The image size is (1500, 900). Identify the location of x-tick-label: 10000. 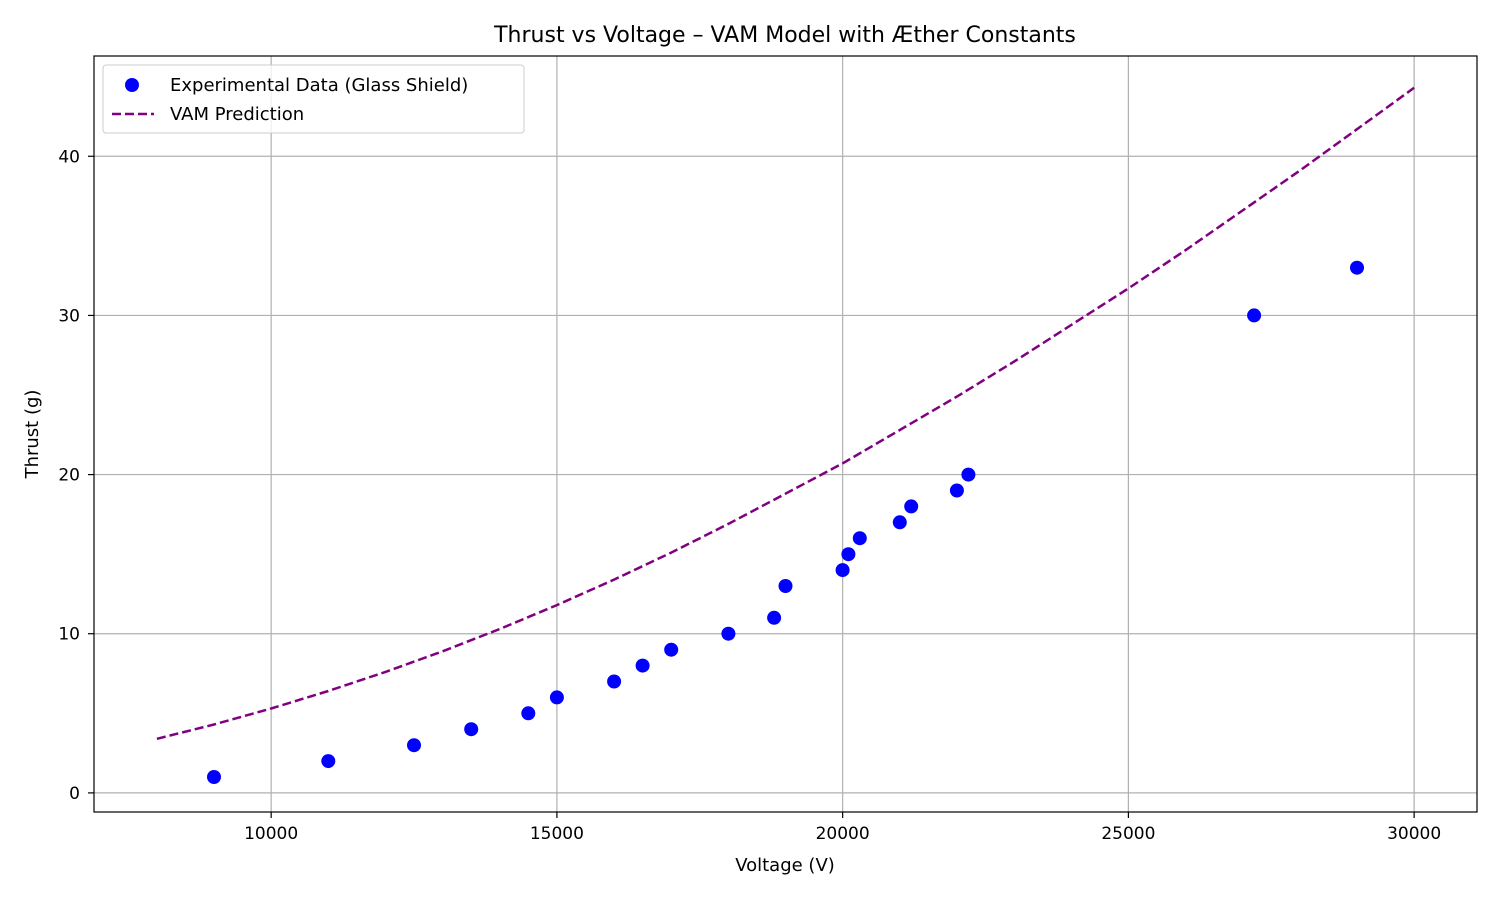
(271, 834).